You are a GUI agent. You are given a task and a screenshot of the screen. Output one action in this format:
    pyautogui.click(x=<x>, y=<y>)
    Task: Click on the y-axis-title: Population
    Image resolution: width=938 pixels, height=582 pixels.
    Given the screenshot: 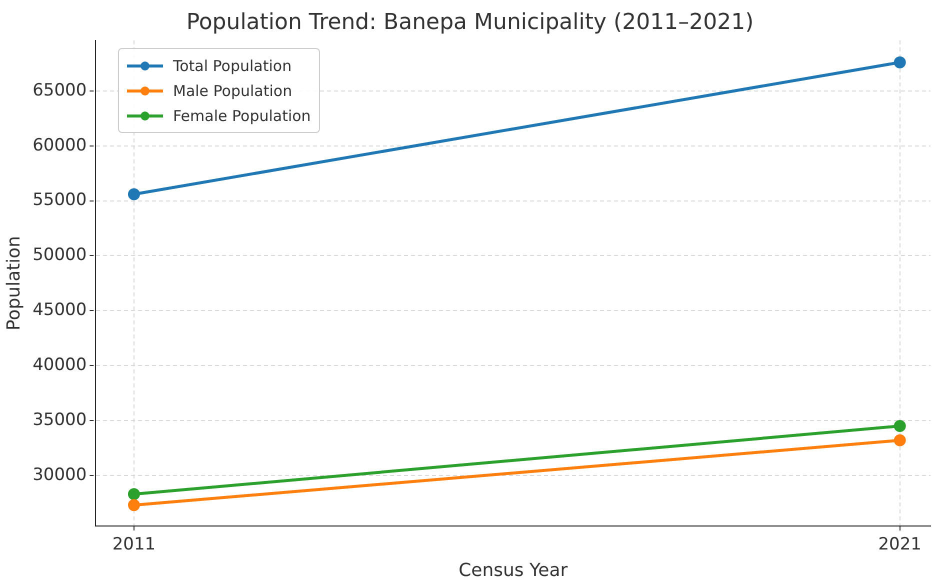 What is the action you would take?
    pyautogui.click(x=13, y=283)
    